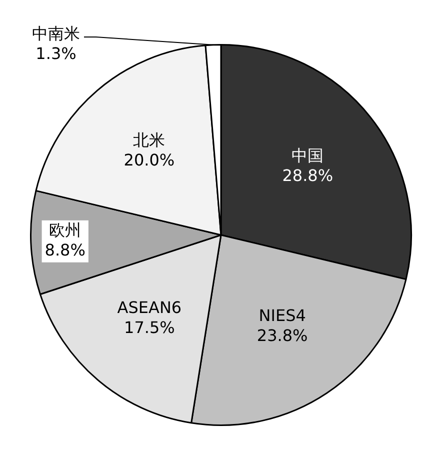 This screenshot has height=450, width=422. Describe the element at coordinates (282, 335) in the screenshot. I see `data-label: 23.8%` at that location.